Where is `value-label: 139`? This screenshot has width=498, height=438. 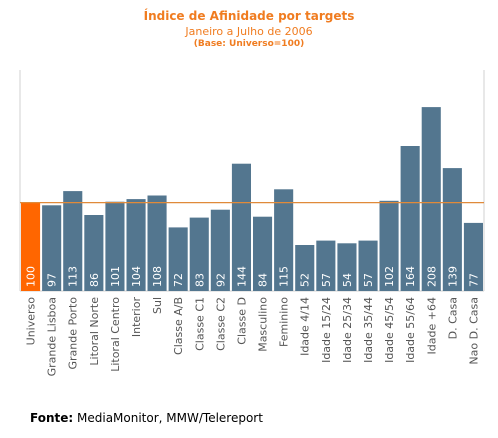 value-label: 139 is located at coordinates (452, 276).